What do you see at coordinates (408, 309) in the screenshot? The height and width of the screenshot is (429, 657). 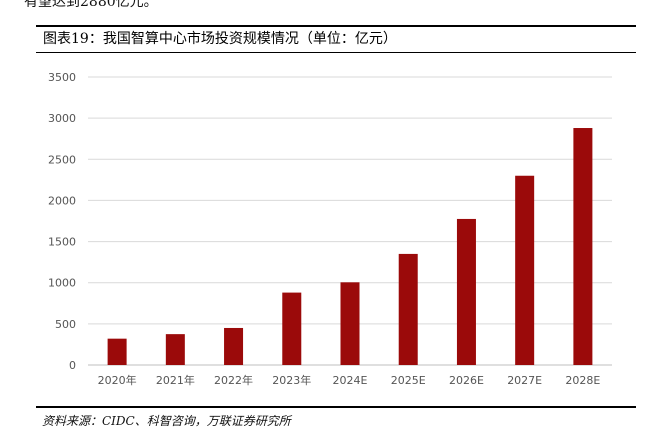 I see `bar-2025E` at bounding box center [408, 309].